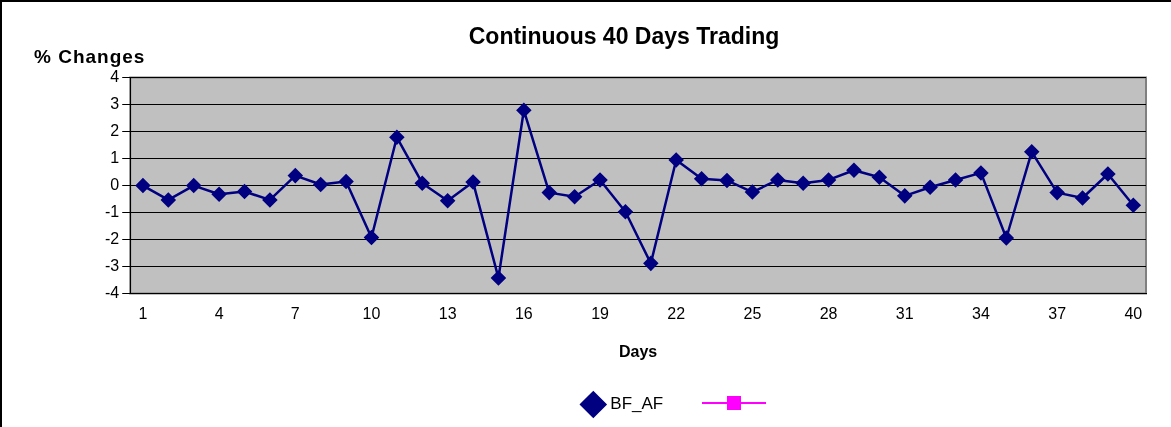  What do you see at coordinates (637, 404) in the screenshot?
I see `legend-label: BF_AF` at bounding box center [637, 404].